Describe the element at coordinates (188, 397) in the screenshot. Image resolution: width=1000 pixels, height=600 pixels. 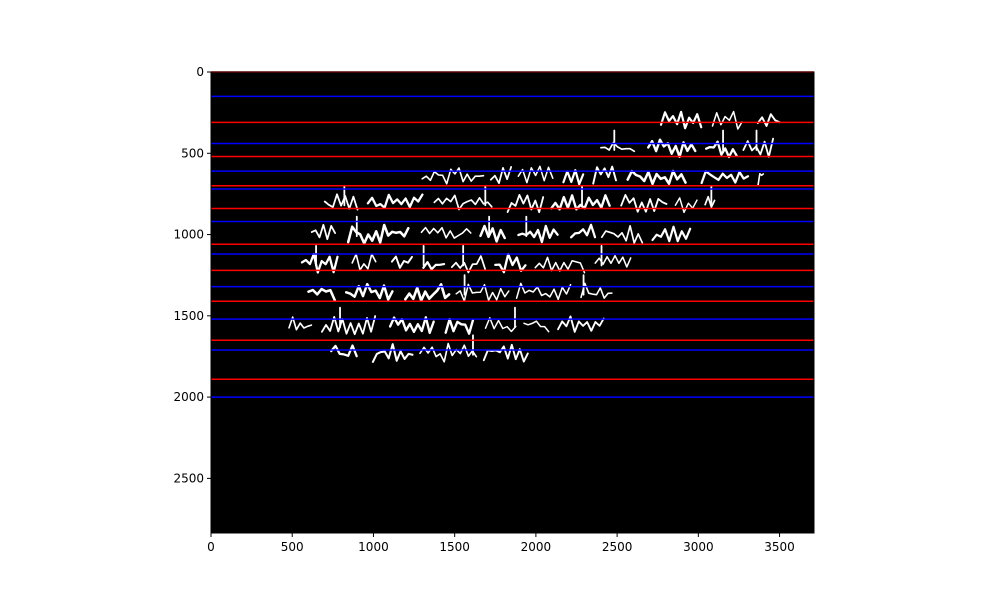
I see `y-tick-label: 2000` at that location.